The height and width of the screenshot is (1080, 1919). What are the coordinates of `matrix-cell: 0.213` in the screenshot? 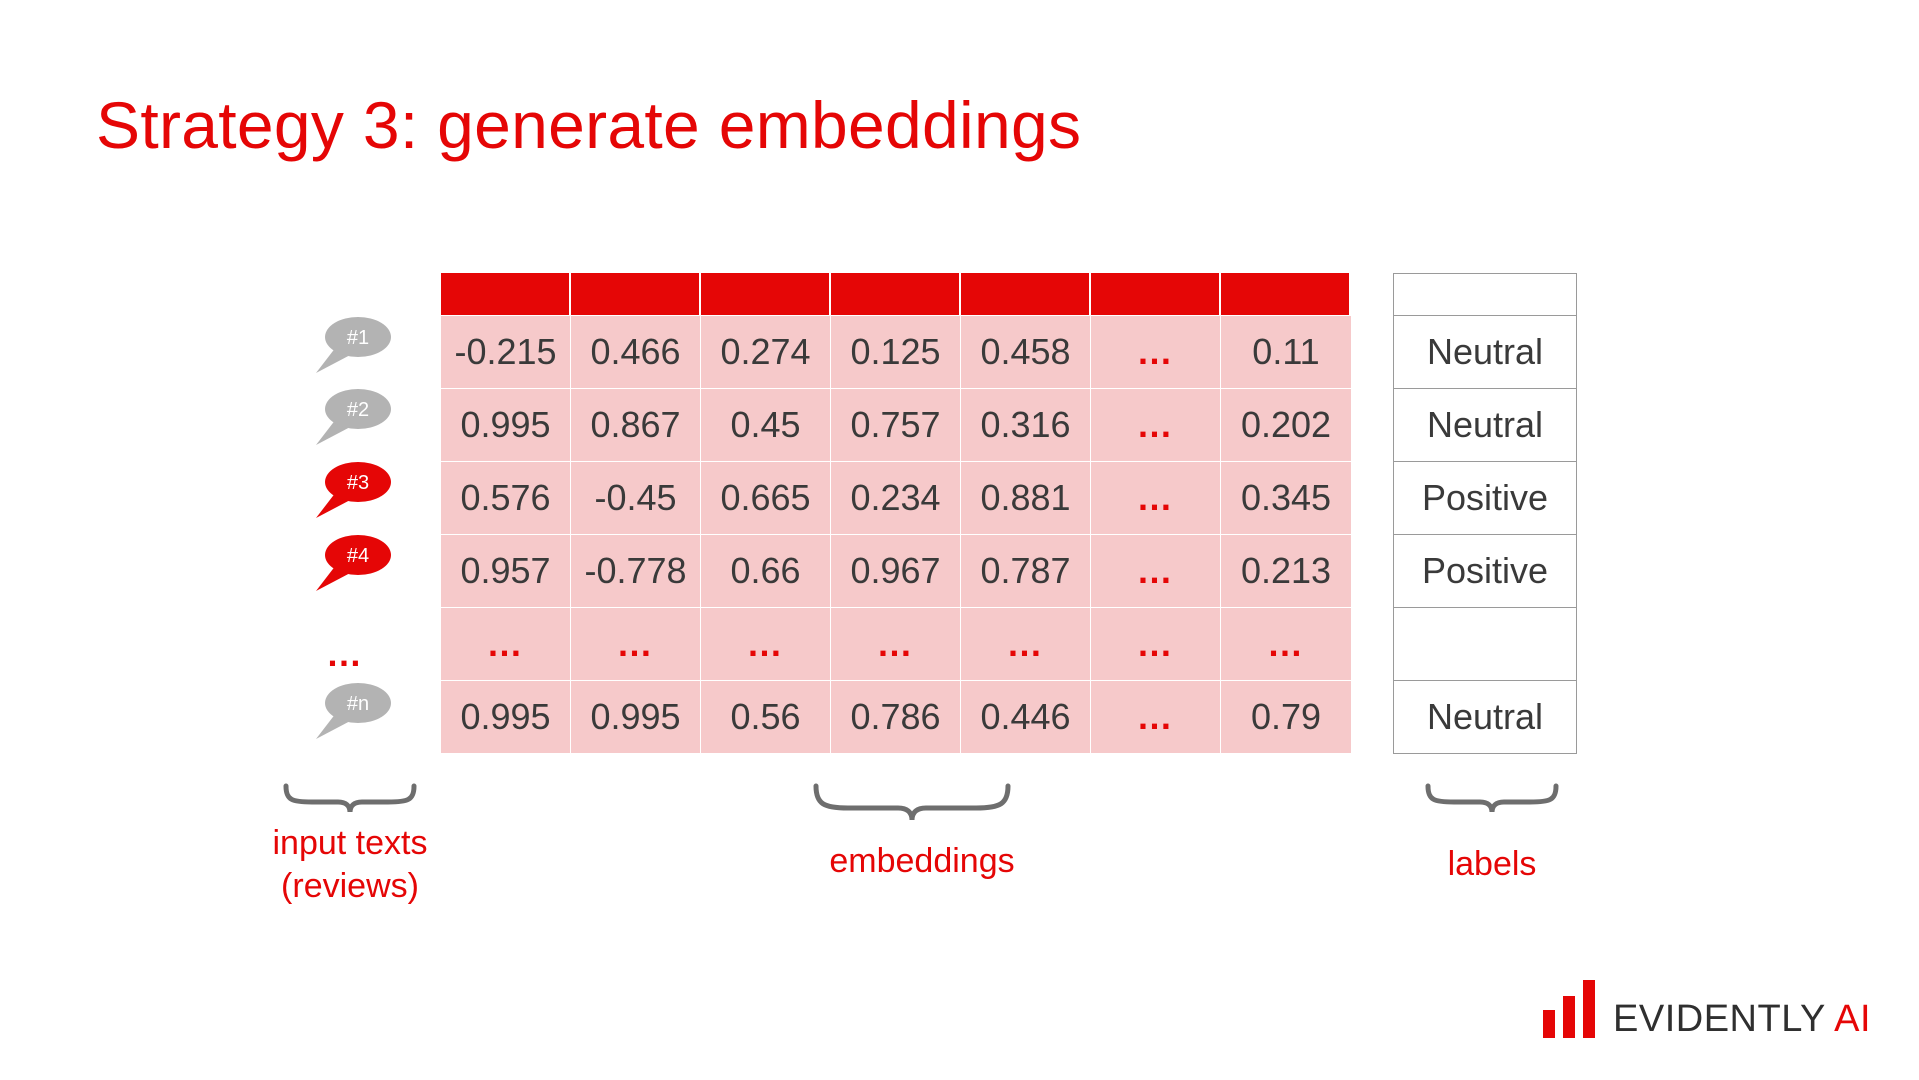 It's located at (1286, 570).